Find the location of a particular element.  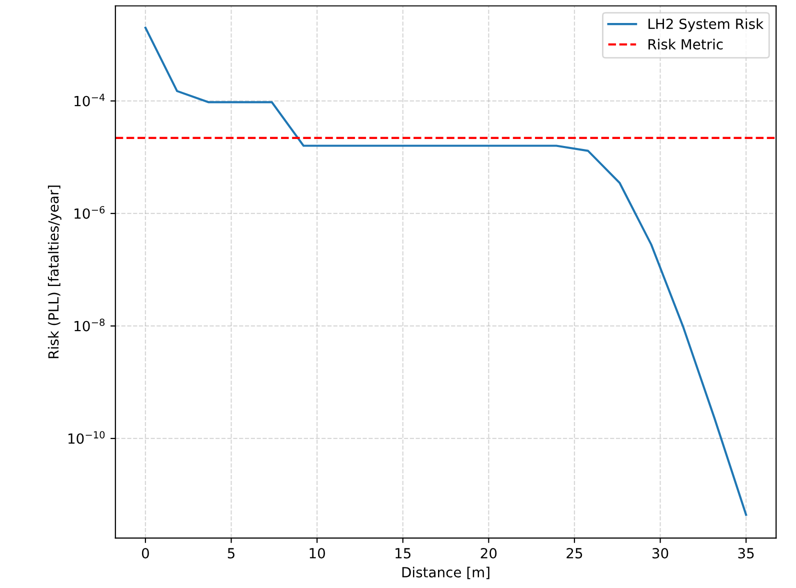

x-axis-title: Distance [m] is located at coordinates (446, 573).